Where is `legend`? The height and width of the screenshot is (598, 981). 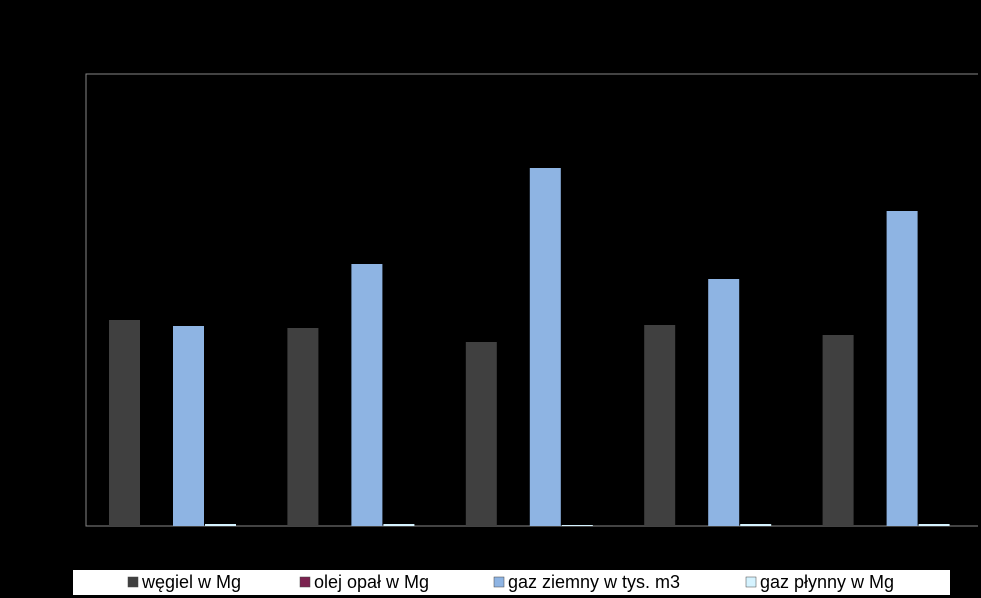 legend is located at coordinates (511, 582).